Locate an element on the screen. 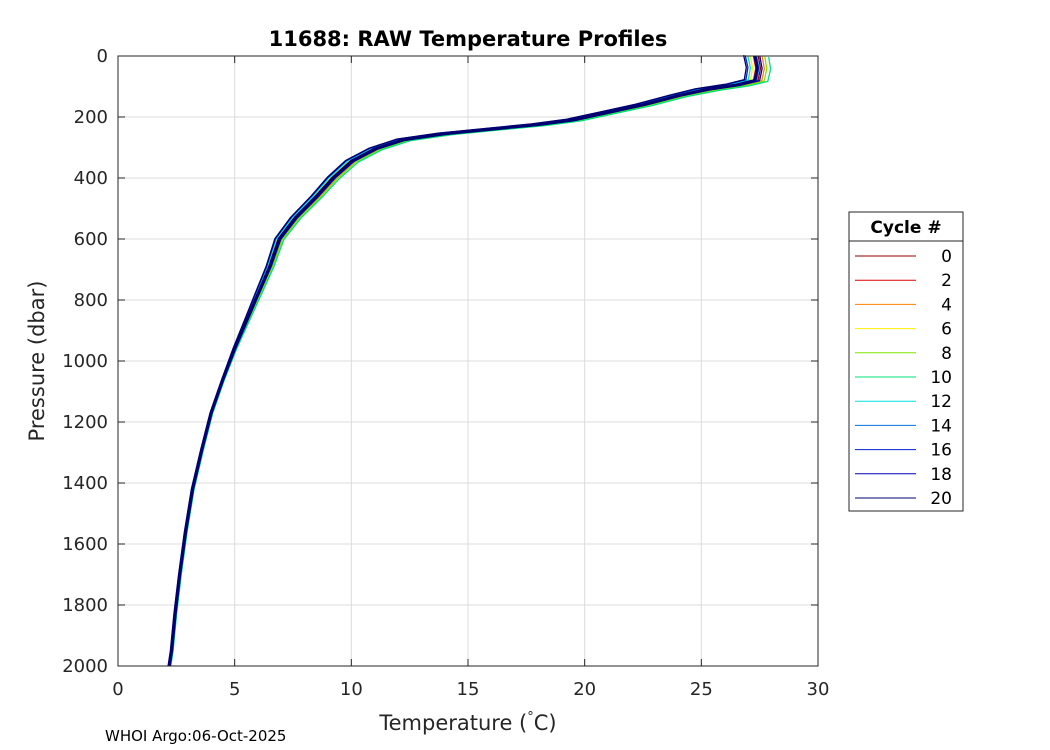 The image size is (1050, 750). y-tick-label: 2000 is located at coordinates (85, 666).